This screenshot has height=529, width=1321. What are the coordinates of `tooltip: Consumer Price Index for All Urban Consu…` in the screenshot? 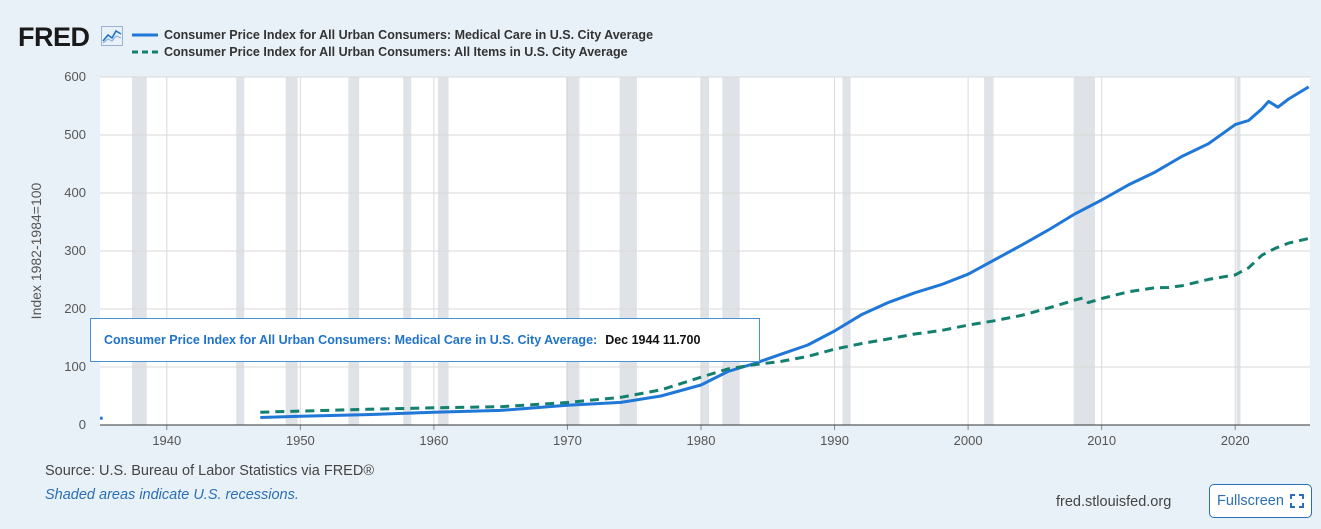 It's located at (425, 340).